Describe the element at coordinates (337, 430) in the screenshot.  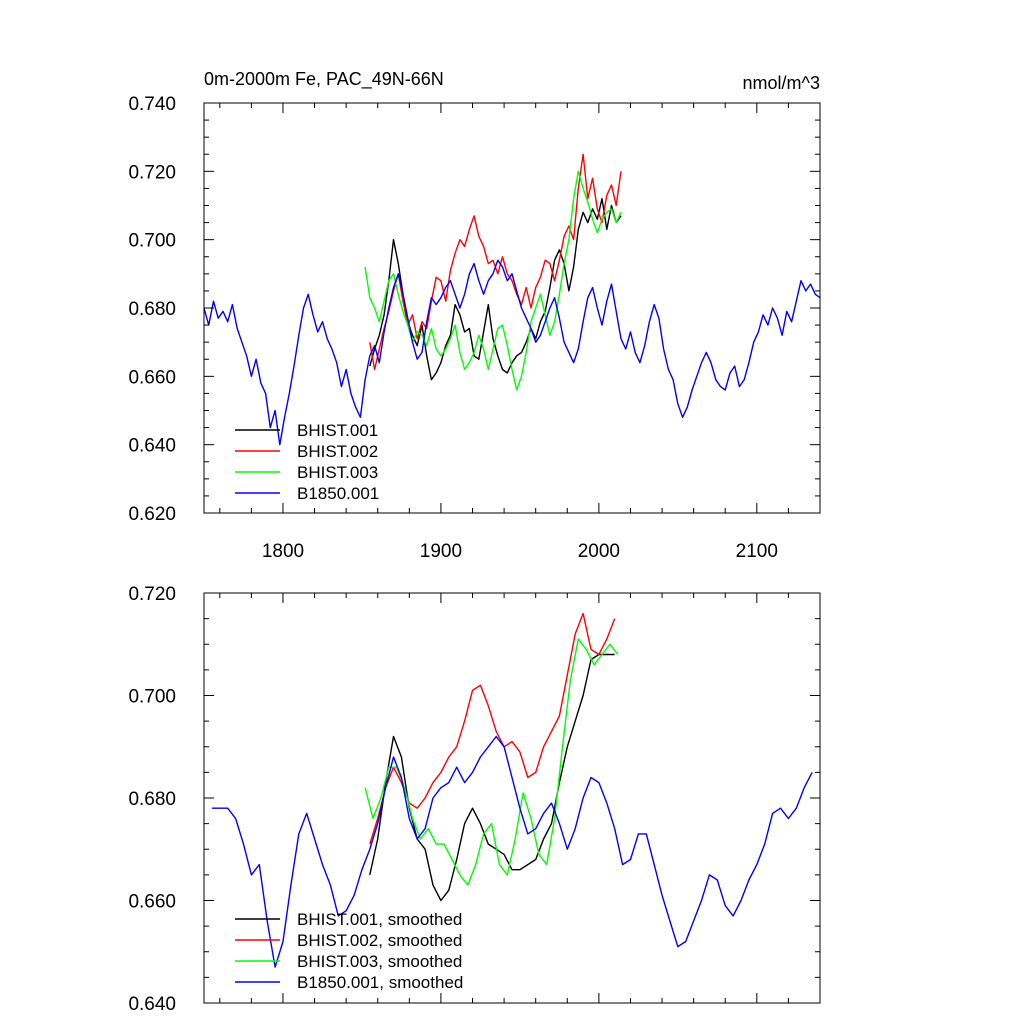
I see `legend-label-1: BHIST.001` at that location.